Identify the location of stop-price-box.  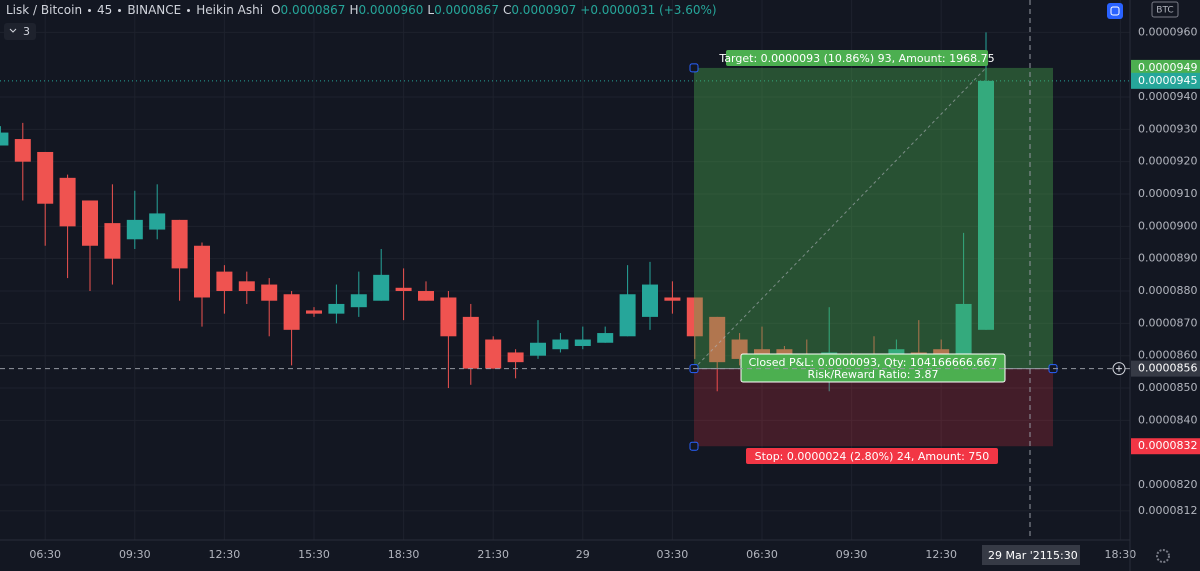
(1165, 446).